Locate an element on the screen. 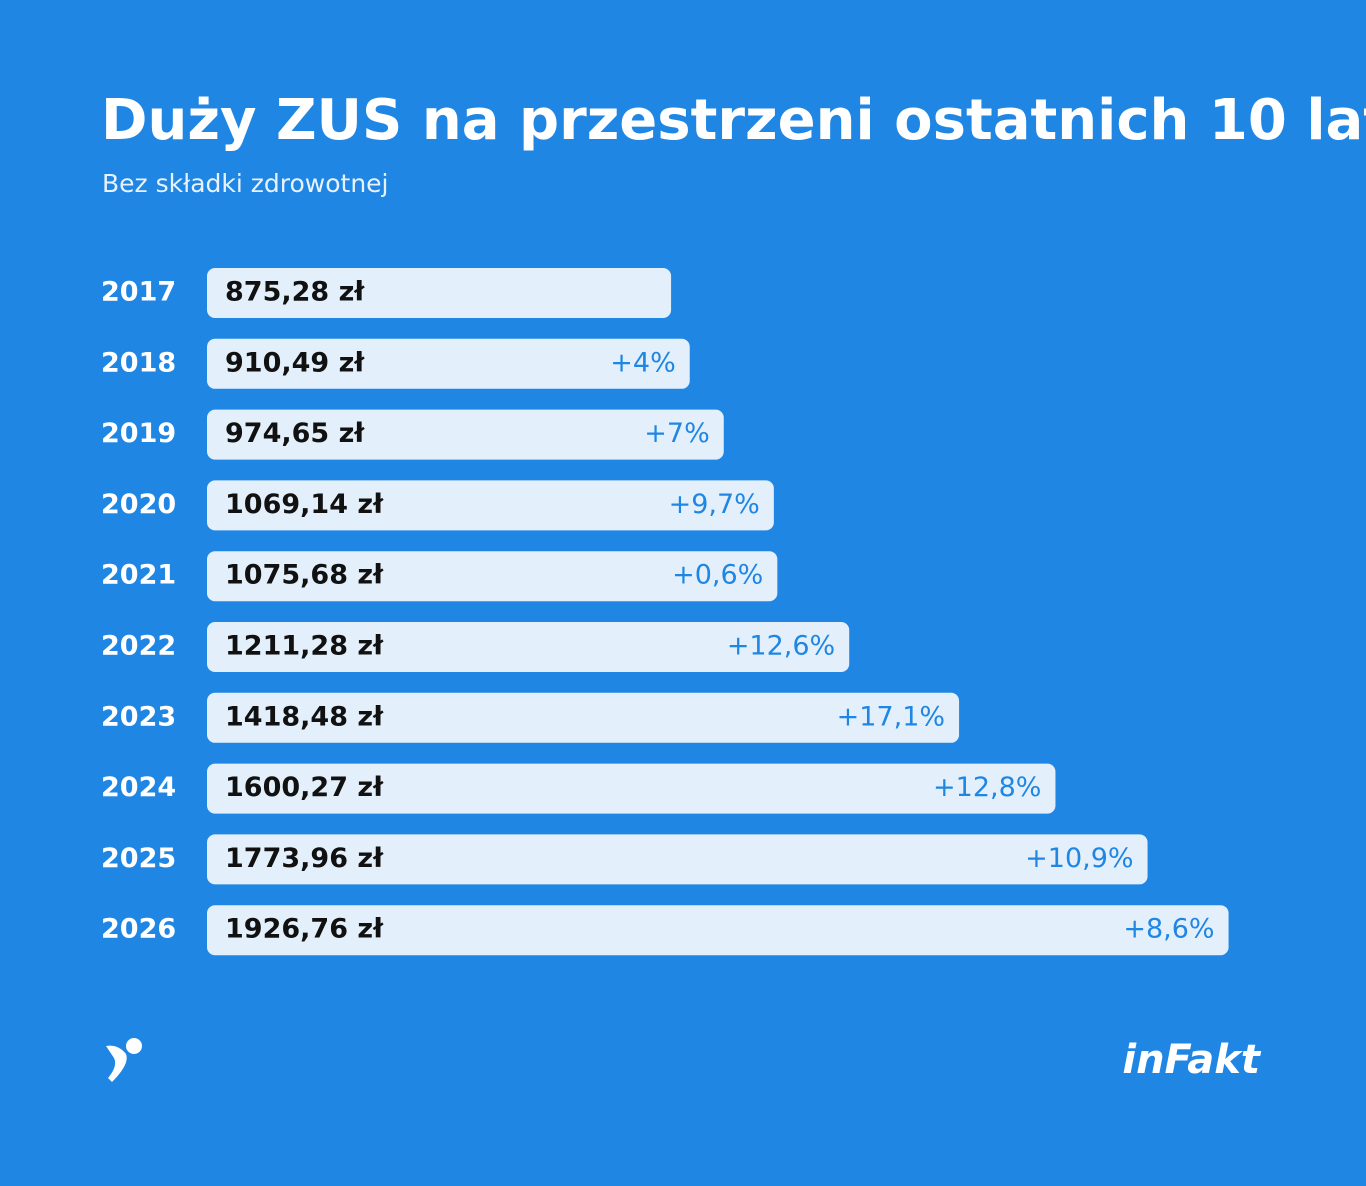  logo-icon is located at coordinates (124, 1060).